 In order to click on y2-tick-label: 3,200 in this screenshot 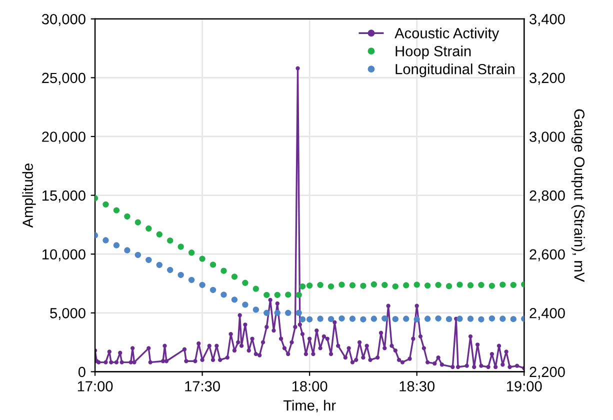, I will do `click(547, 78)`.